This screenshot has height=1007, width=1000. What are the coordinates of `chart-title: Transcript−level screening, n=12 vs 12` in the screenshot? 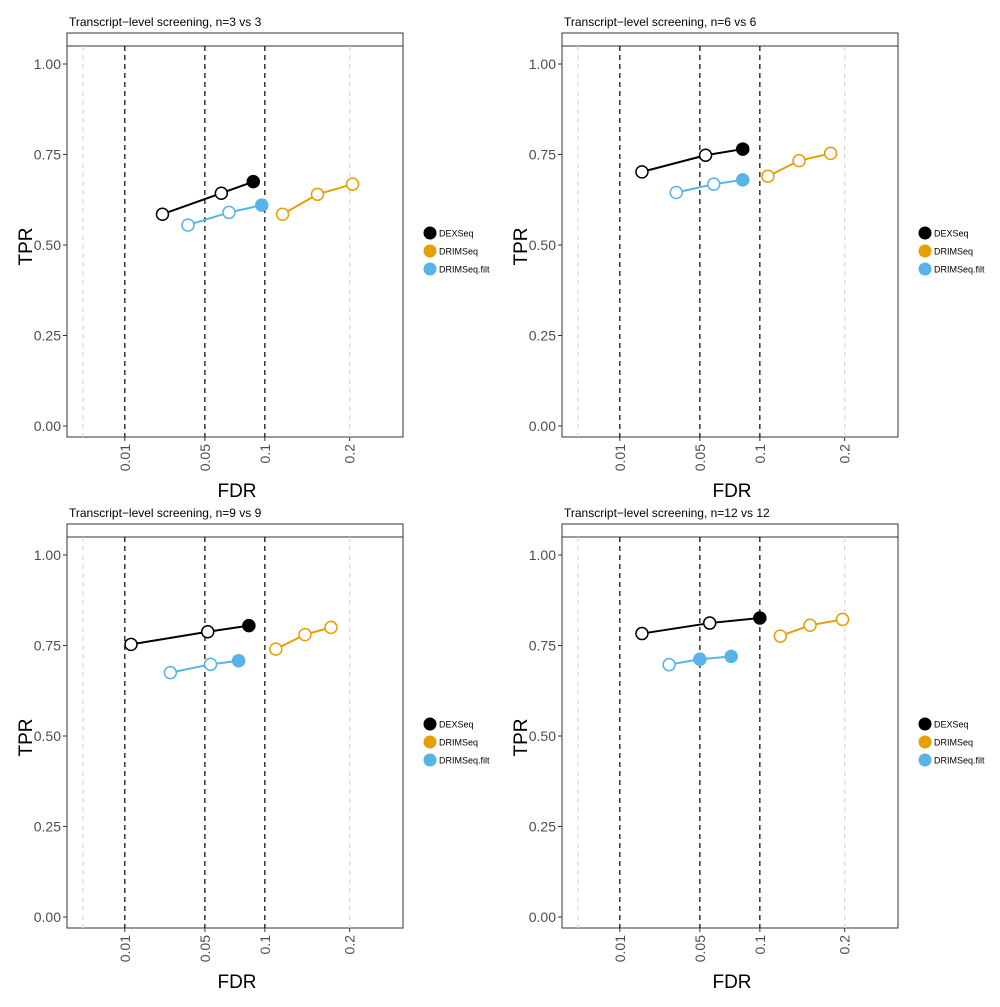 It's located at (667, 513).